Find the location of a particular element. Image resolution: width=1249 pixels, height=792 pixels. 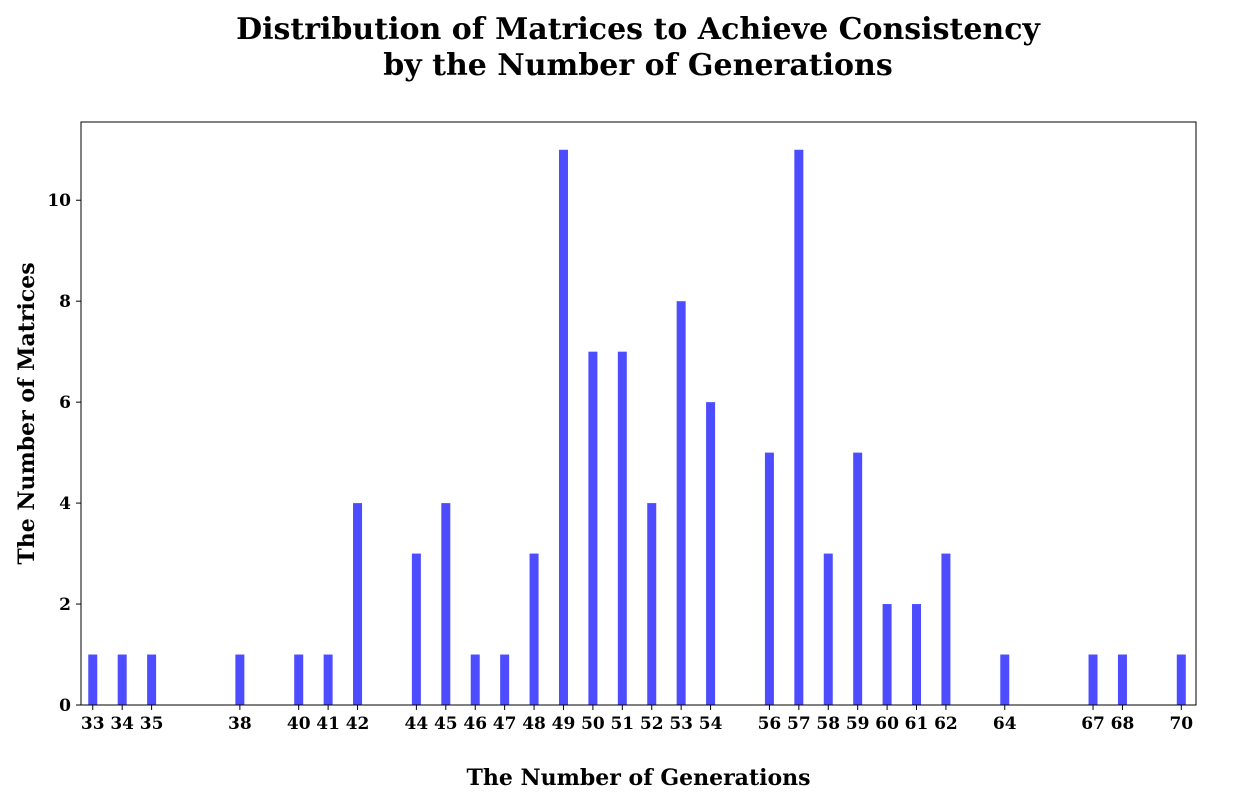

x-tick-label-48: 48 is located at coordinates (534, 724).